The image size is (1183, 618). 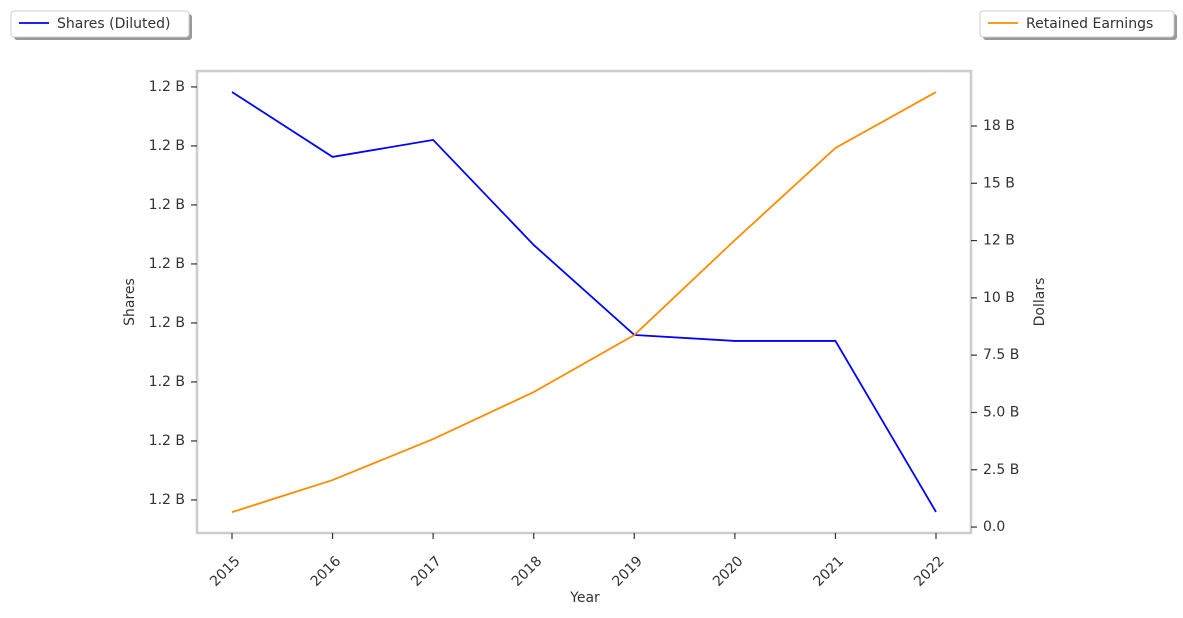 I want to click on x-tick-label: 2021, so click(x=829, y=571).